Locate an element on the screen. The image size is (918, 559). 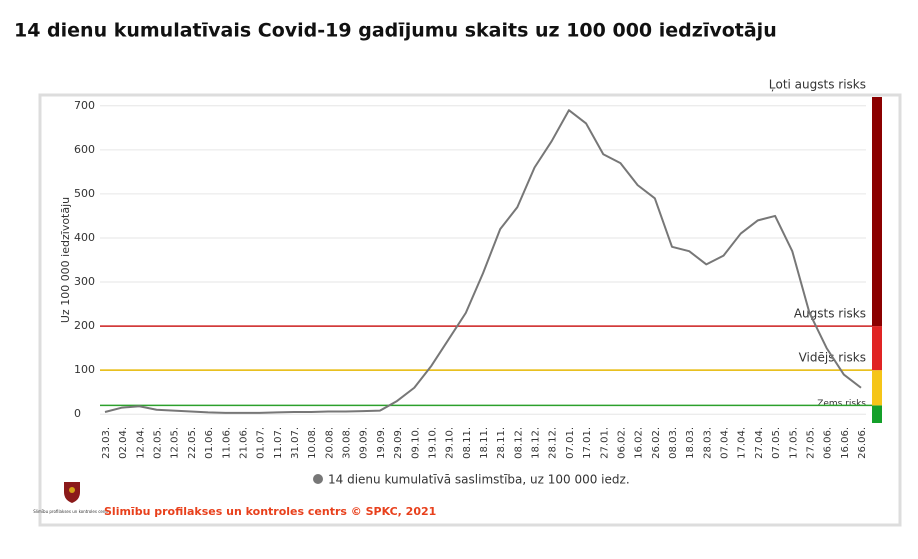
x-tick-label: 17.04. is located at coordinates (742, 443).